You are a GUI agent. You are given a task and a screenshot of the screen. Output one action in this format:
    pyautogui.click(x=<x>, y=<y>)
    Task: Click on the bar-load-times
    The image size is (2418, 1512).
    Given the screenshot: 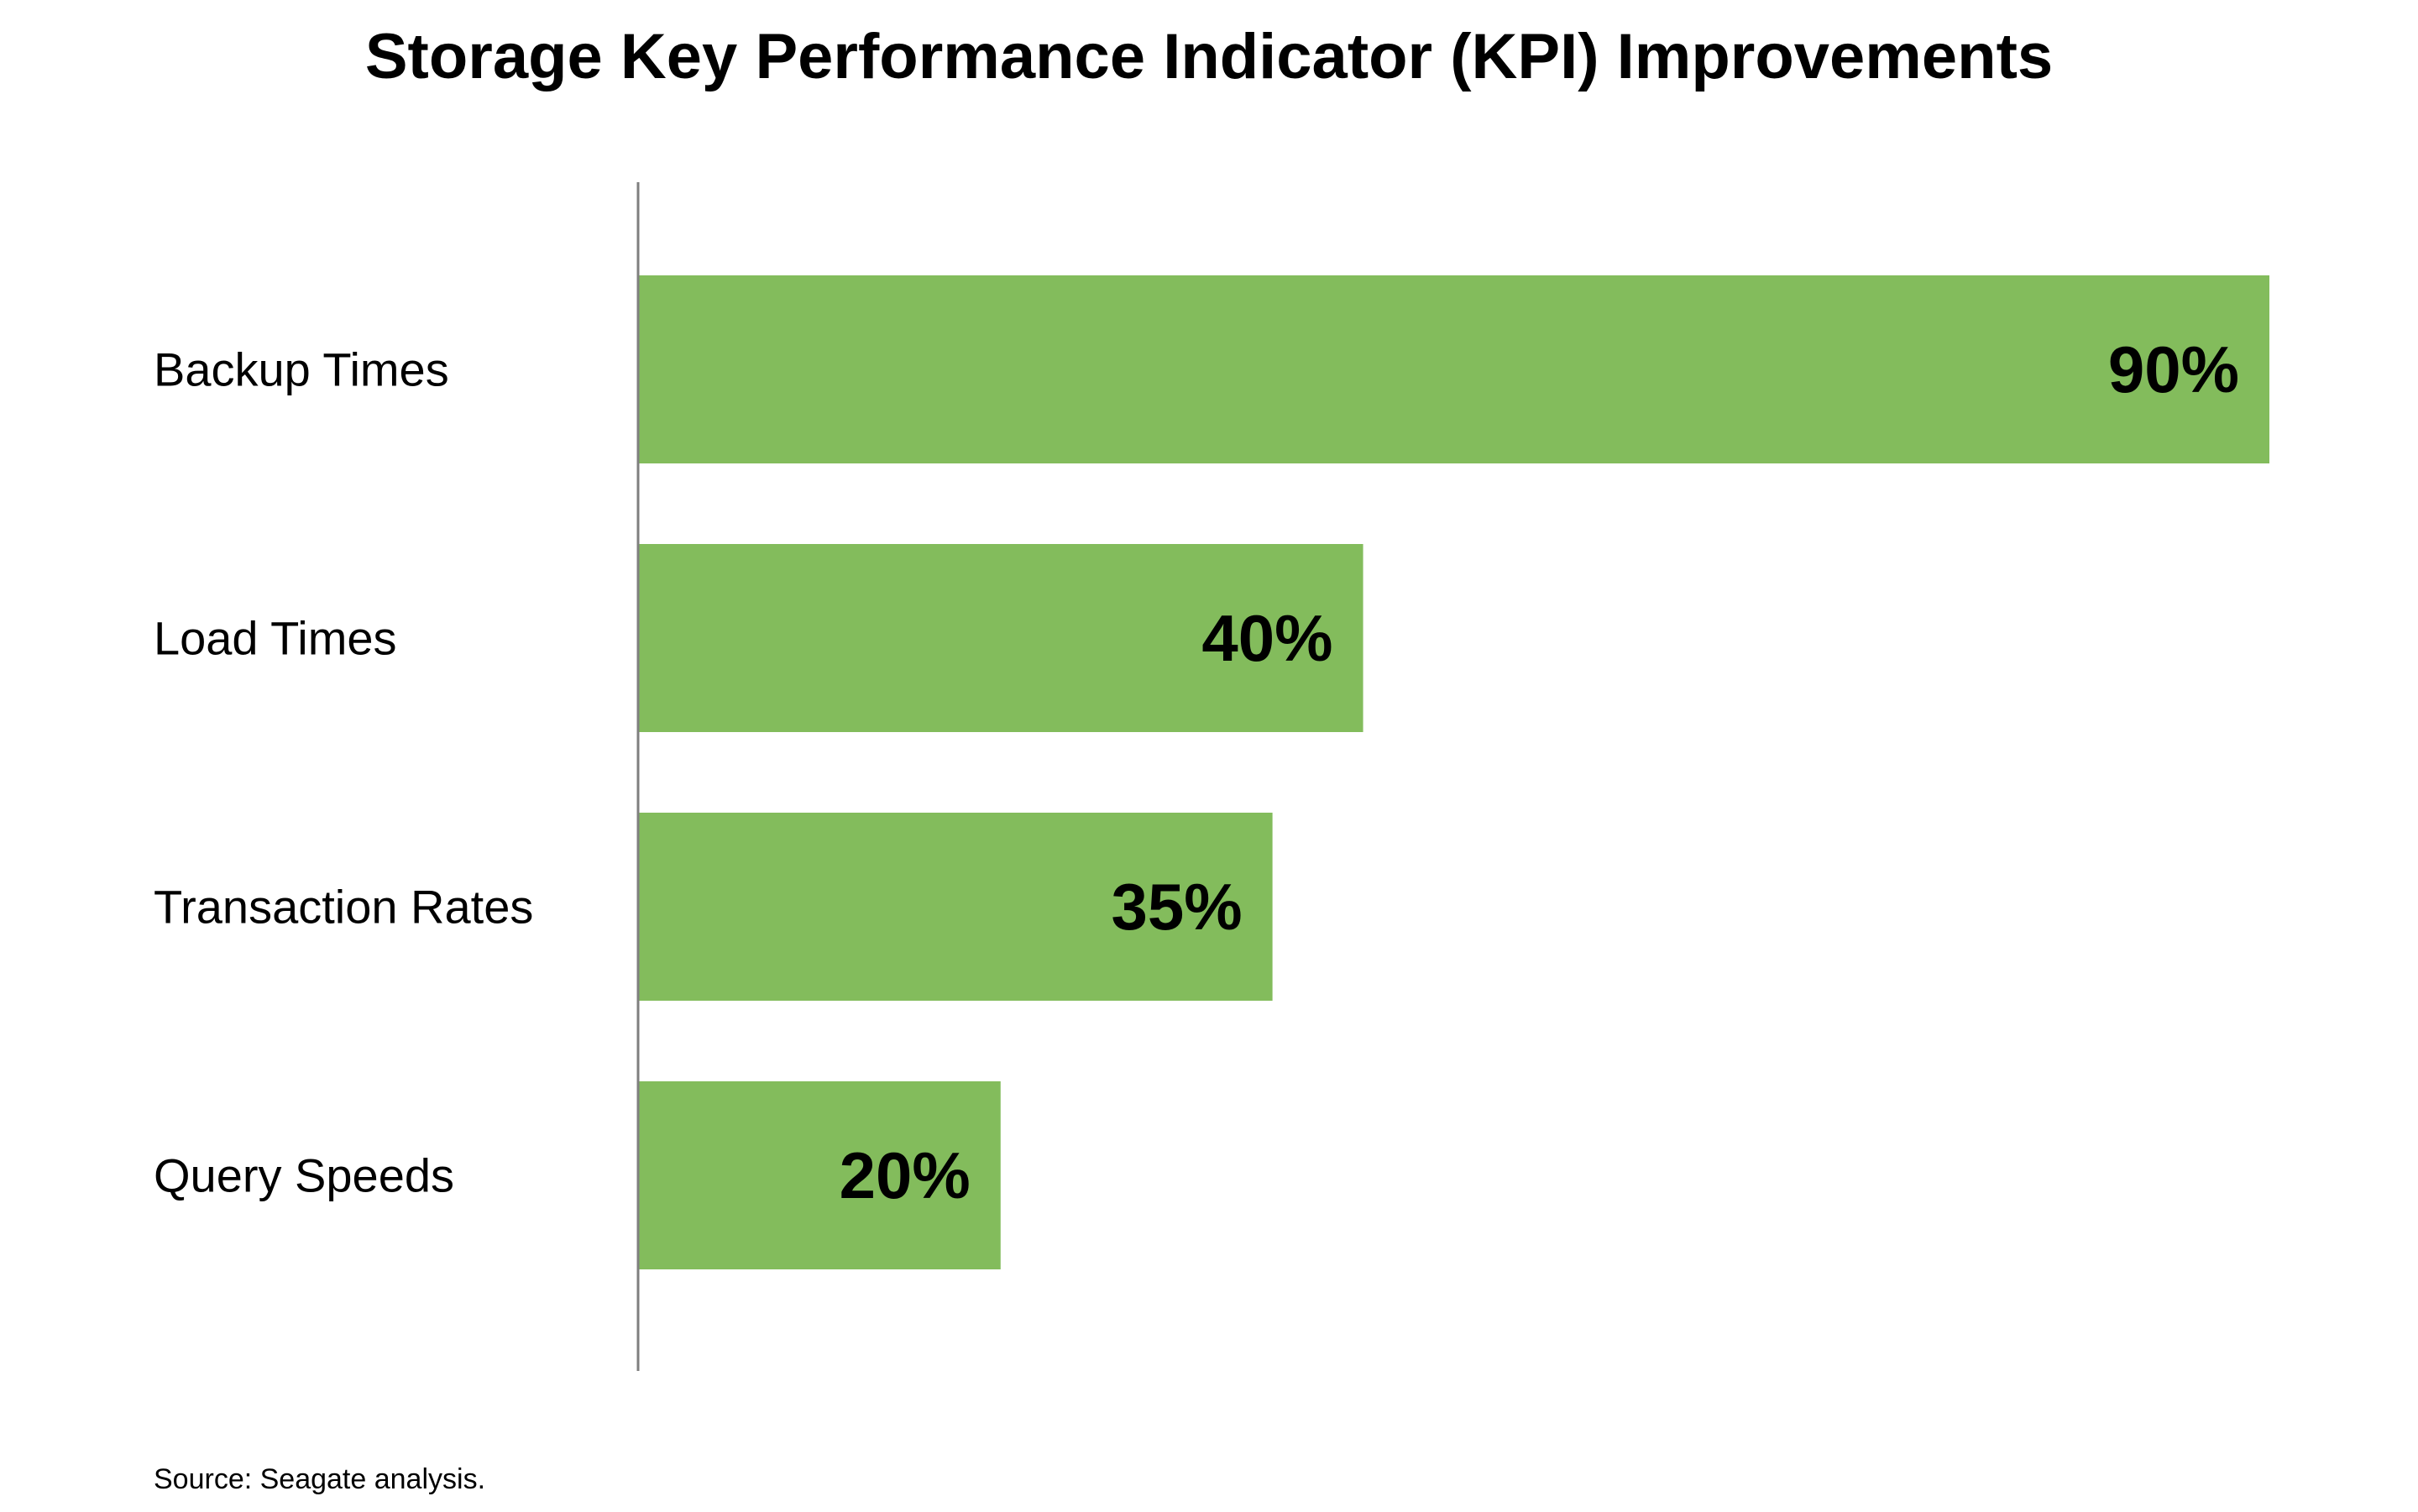 What is the action you would take?
    pyautogui.click(x=1000, y=638)
    